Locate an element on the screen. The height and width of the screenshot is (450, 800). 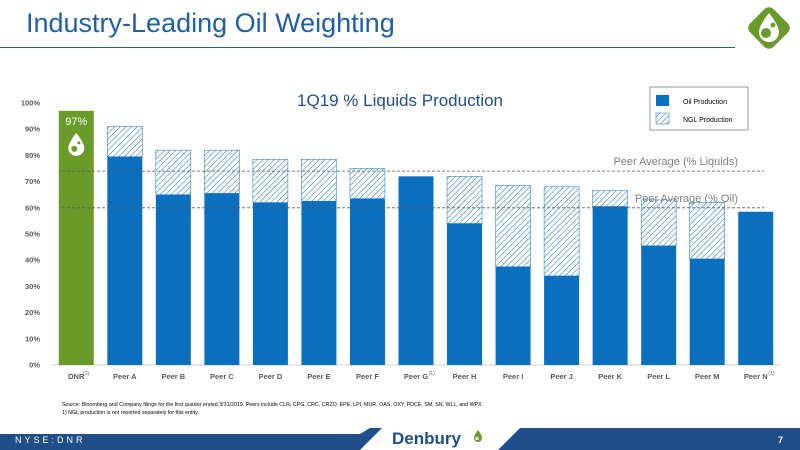
x-tick-label: Peer C is located at coordinates (222, 376).